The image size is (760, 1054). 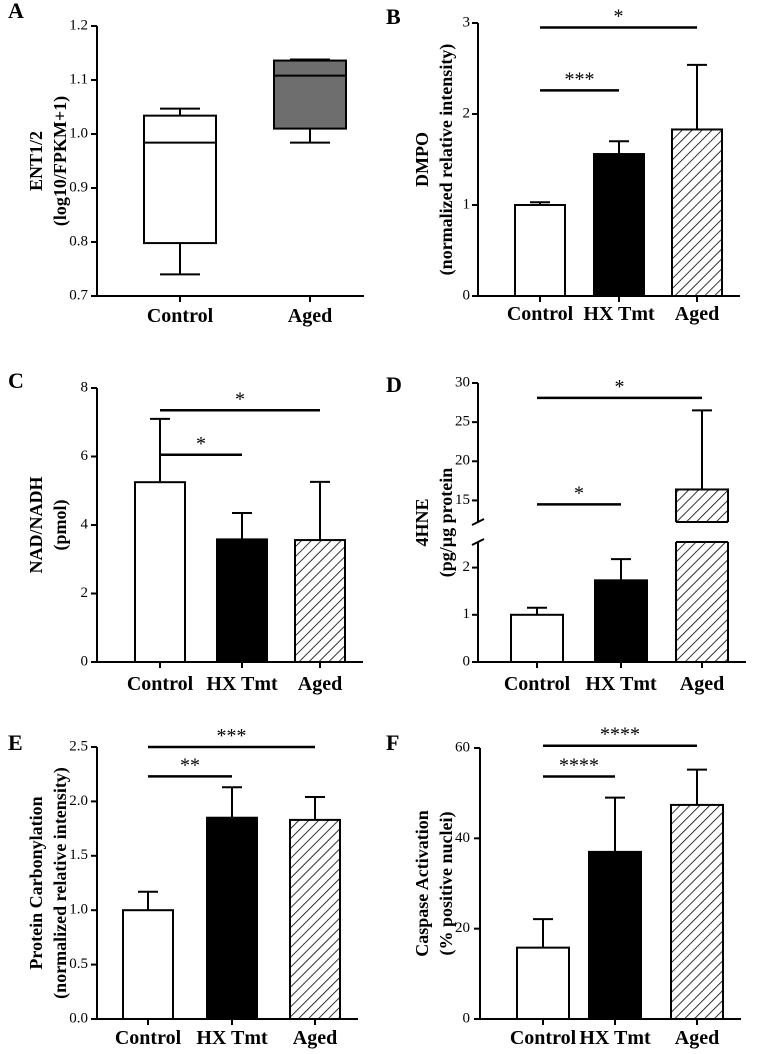 I want to click on y-tick-label-a: 0.8, so click(x=78, y=241).